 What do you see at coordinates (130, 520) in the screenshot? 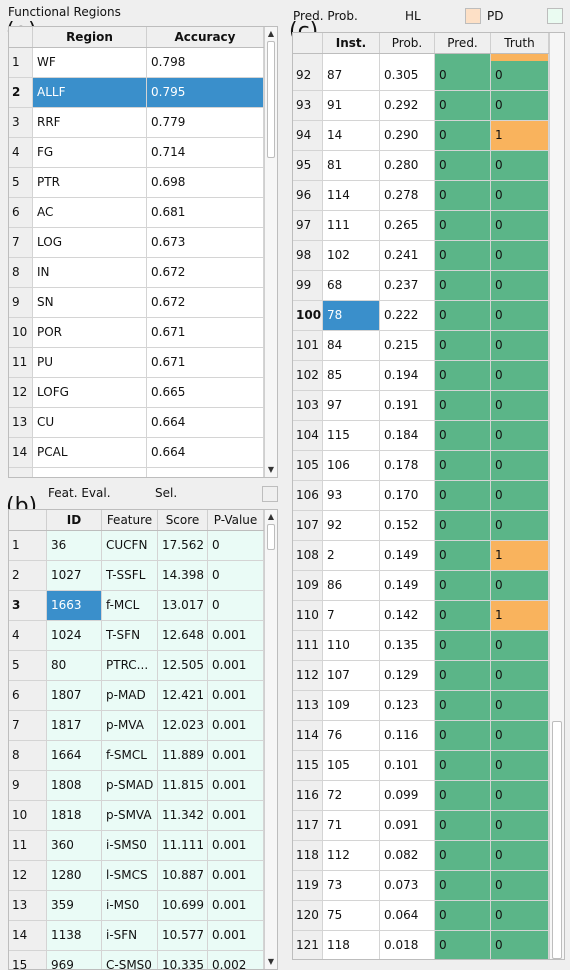
I see `column-header-feature: Feature` at bounding box center [130, 520].